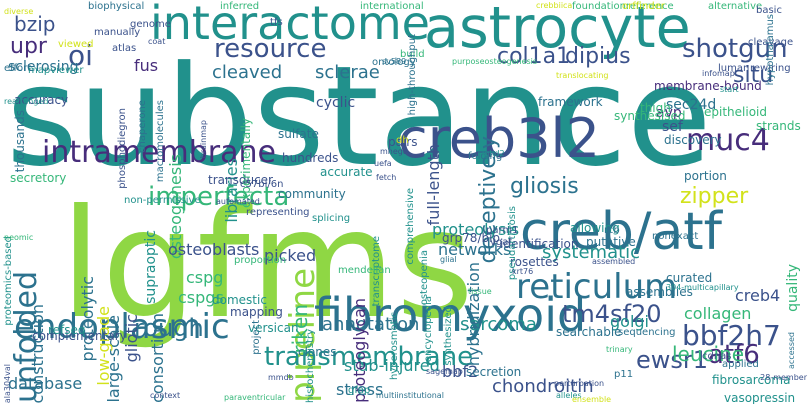 This screenshot has width=808, height=404. I want to click on word-domestic: domestic, so click(239, 300).